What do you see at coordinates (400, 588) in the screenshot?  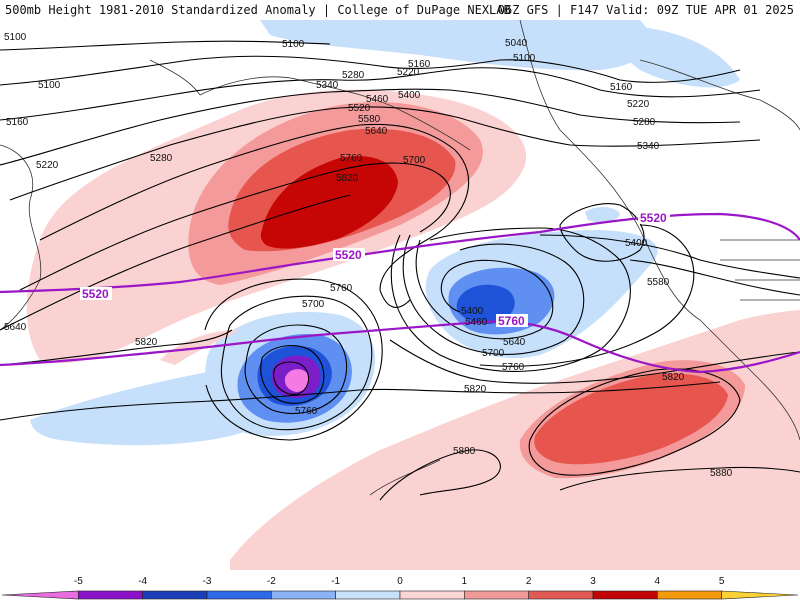 I see `anomaly-colorbar: -5 -4 -3 -2 -1 0 1 2 3 4 5` at bounding box center [400, 588].